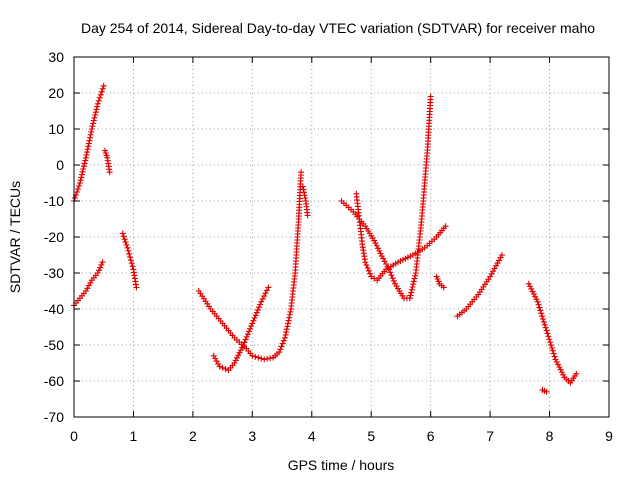  I want to click on series-arc6, so click(305, 201).